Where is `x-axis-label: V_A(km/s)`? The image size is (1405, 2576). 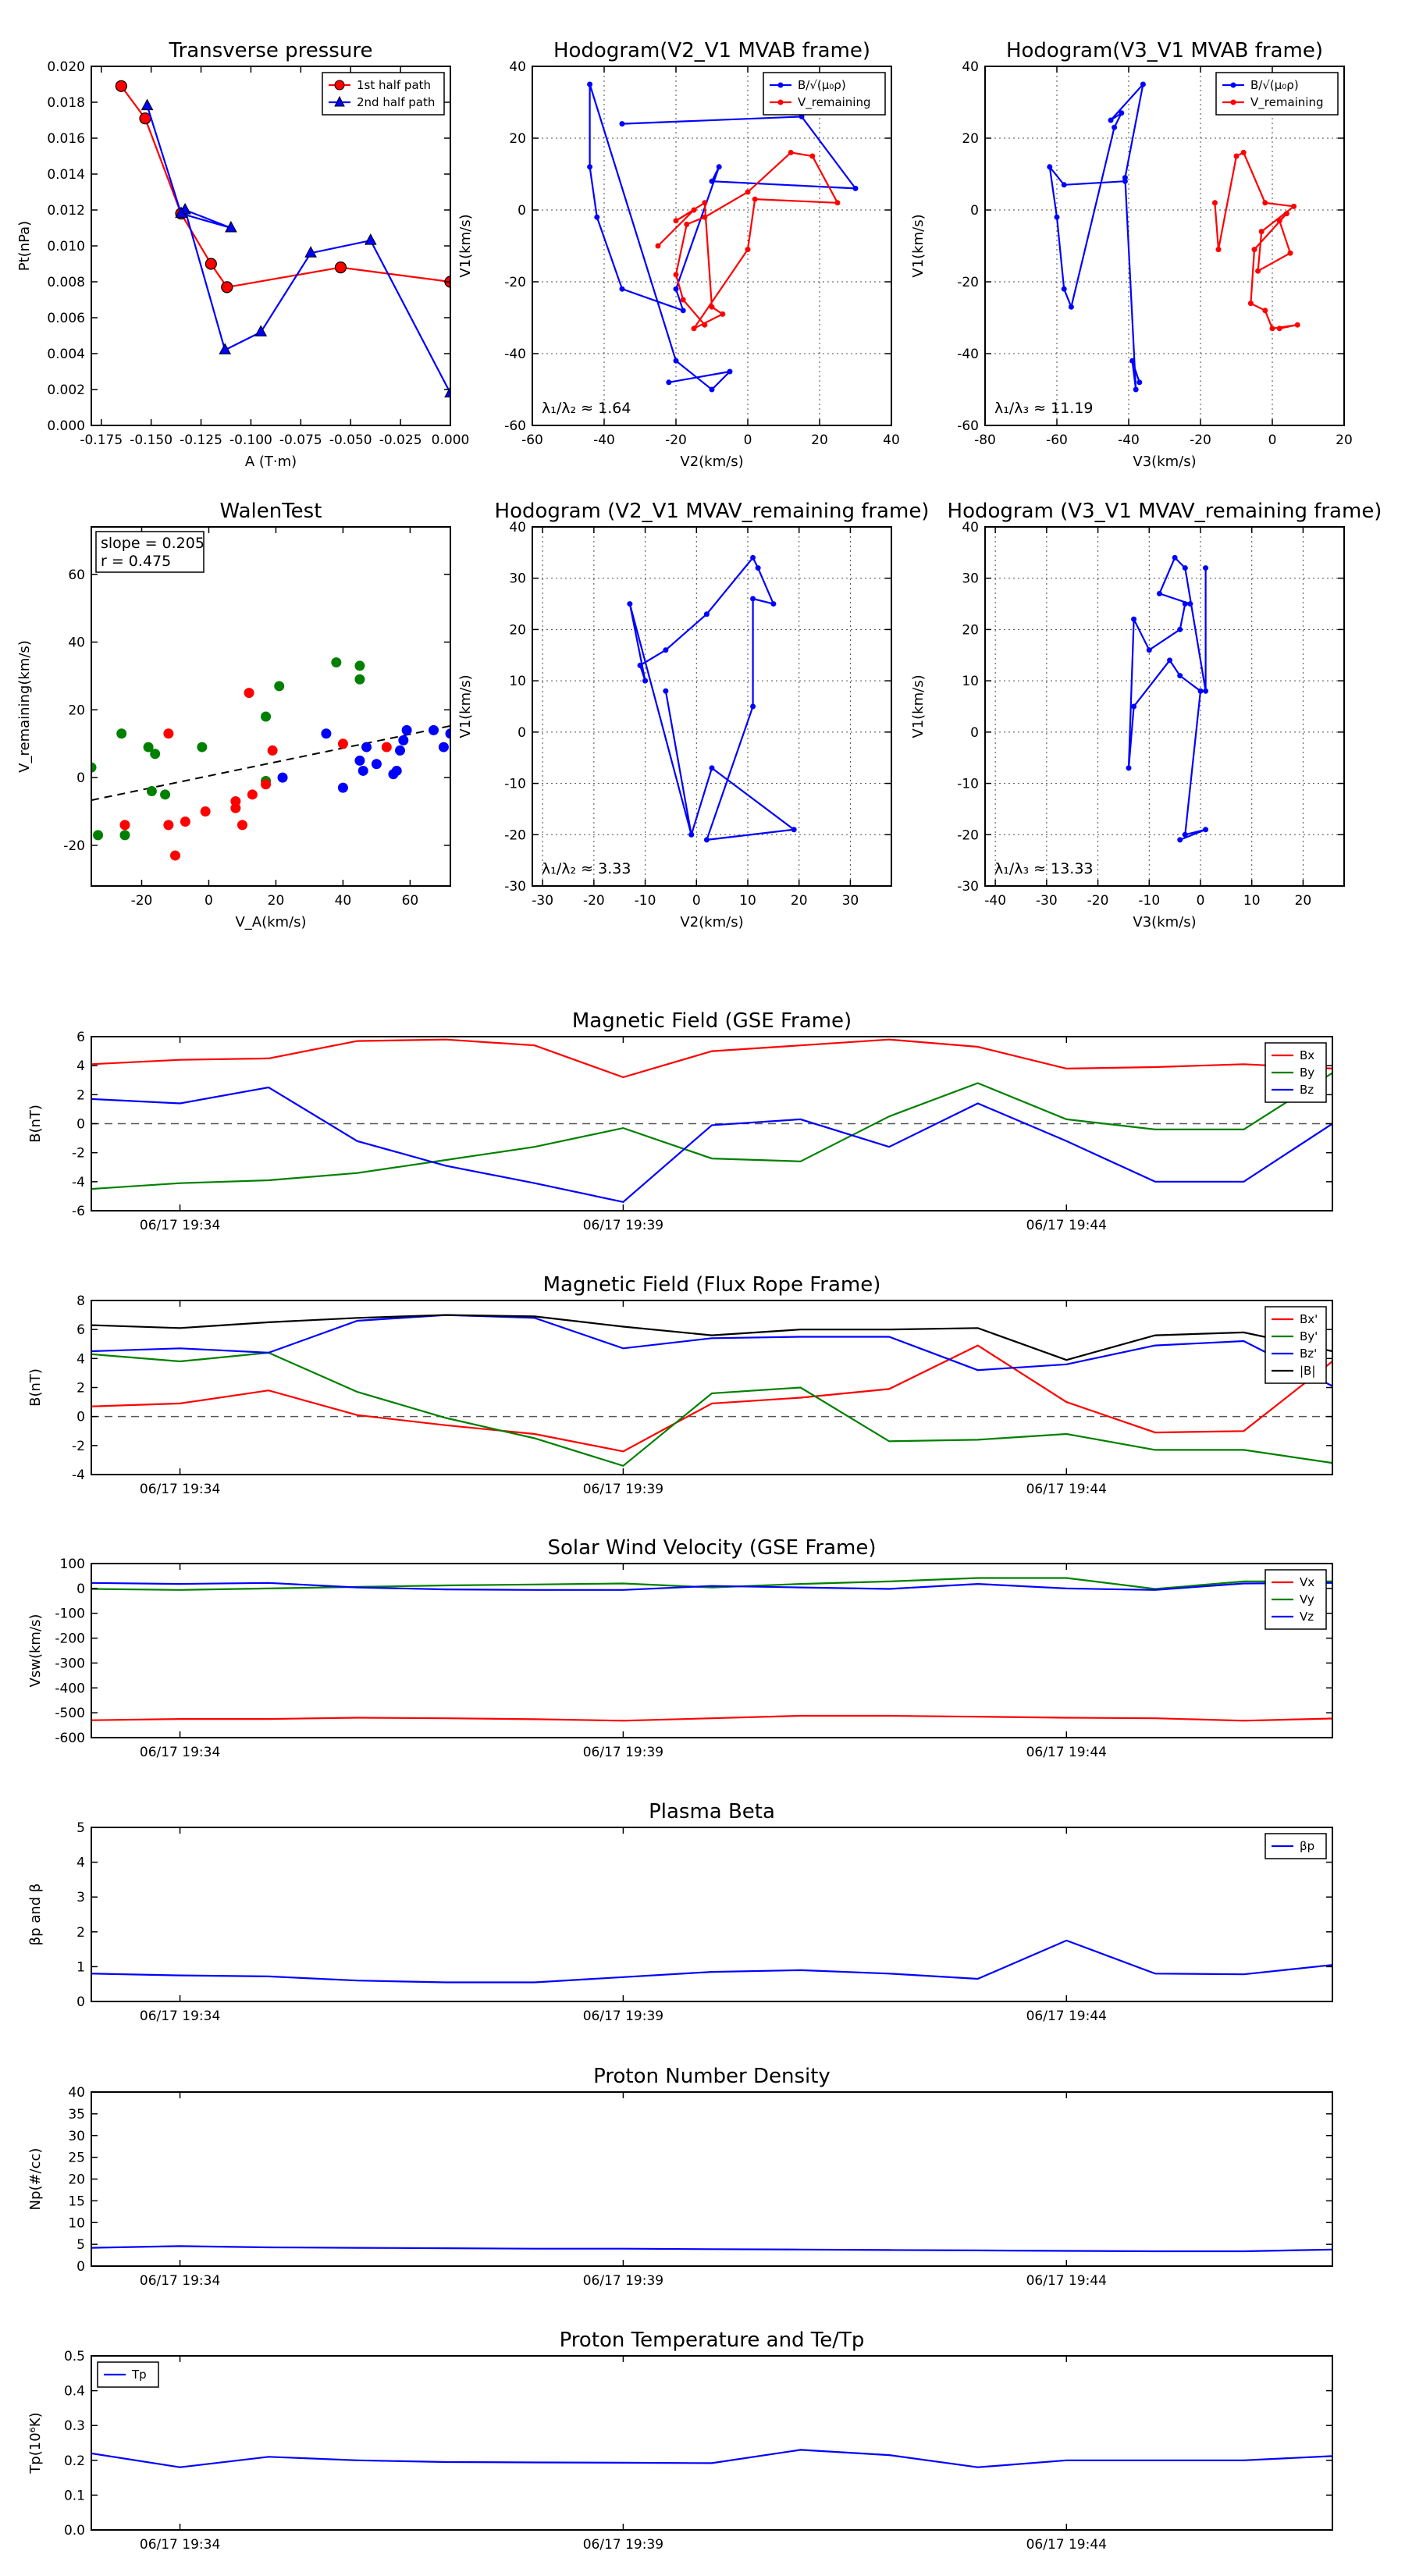
x-axis-label: V_A(km/s) is located at coordinates (270, 922).